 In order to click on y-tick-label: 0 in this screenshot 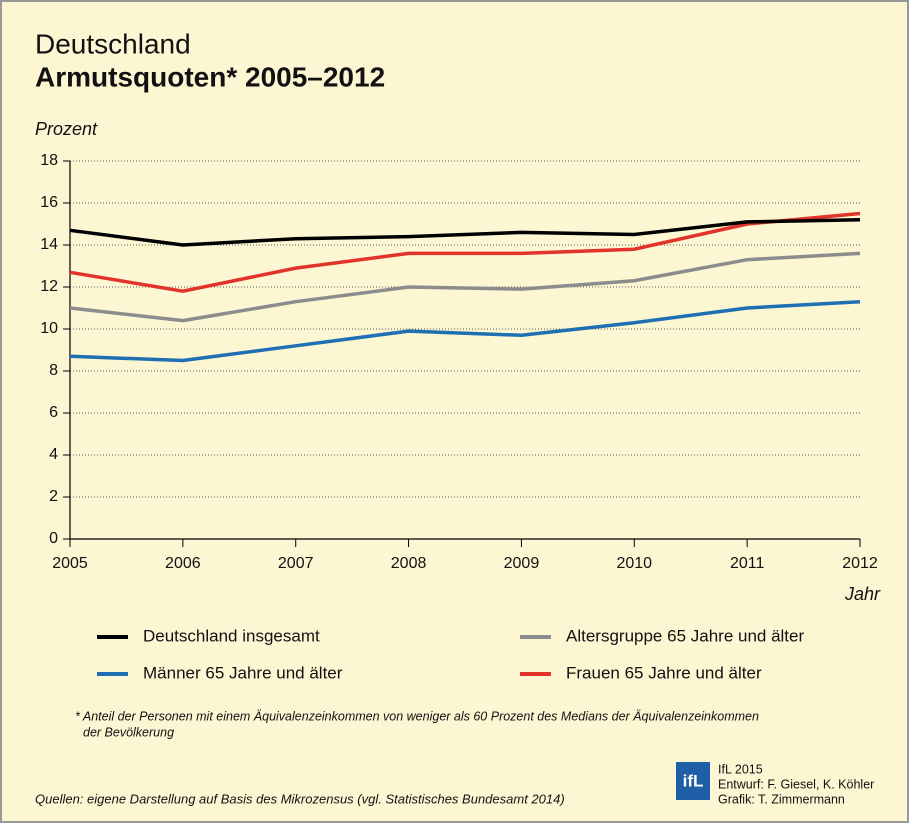, I will do `click(53, 538)`.